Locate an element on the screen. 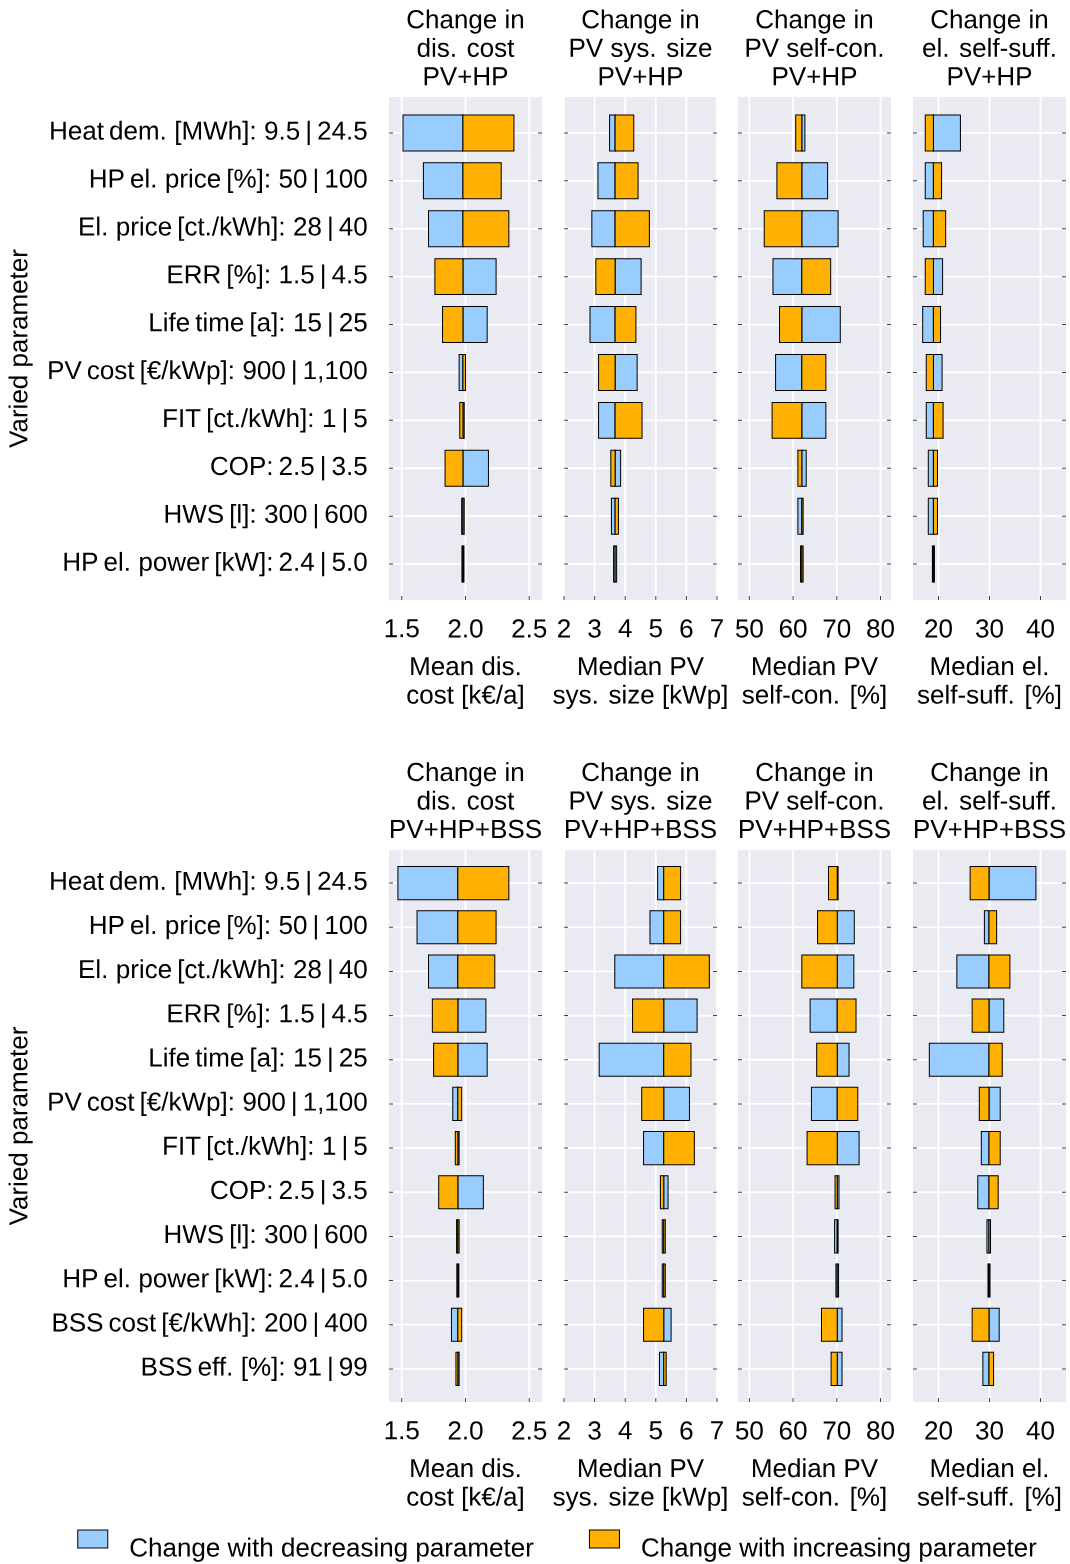 The height and width of the screenshot is (1564, 1070). y-tick-label: BSS eff. [%]: 91 | 99 is located at coordinates (254, 1369).